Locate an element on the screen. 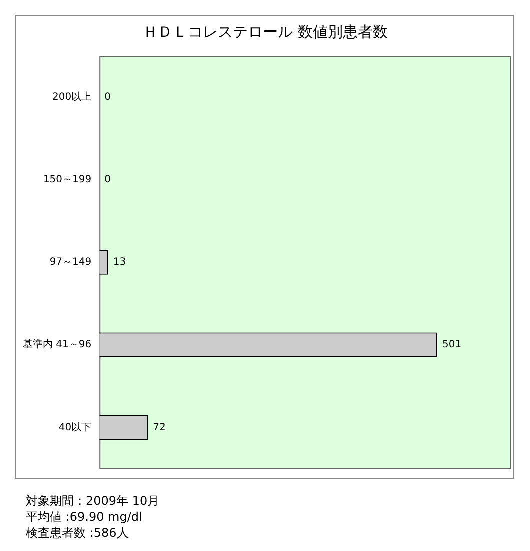 The height and width of the screenshot is (551, 530). text: 対象期間：2009年 10月 is located at coordinates (93, 501).